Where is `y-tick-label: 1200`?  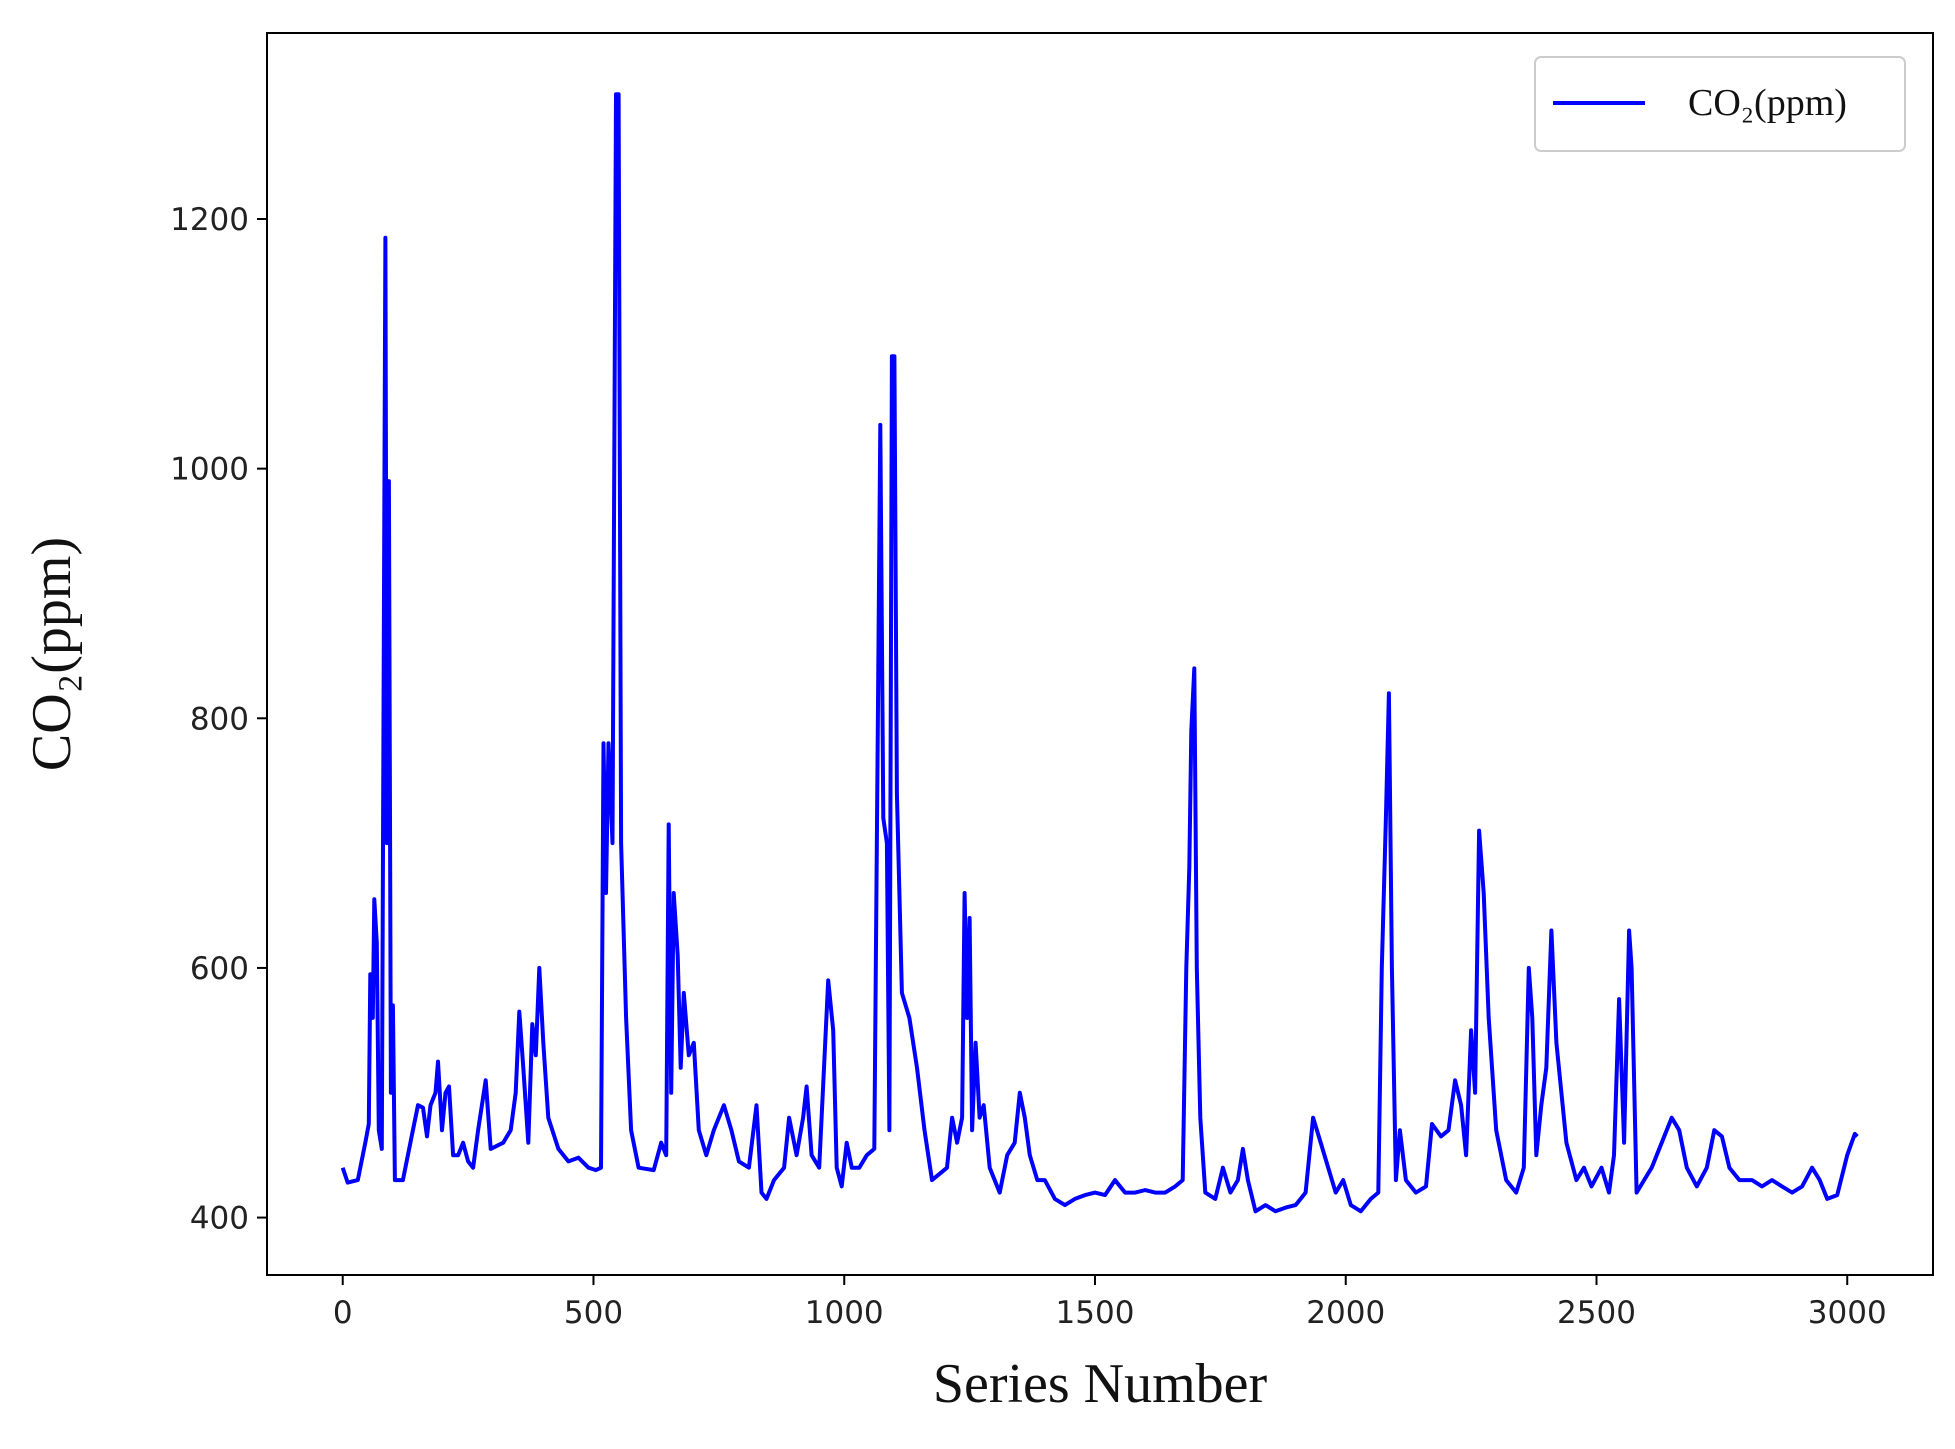 y-tick-label: 1200 is located at coordinates (209, 220).